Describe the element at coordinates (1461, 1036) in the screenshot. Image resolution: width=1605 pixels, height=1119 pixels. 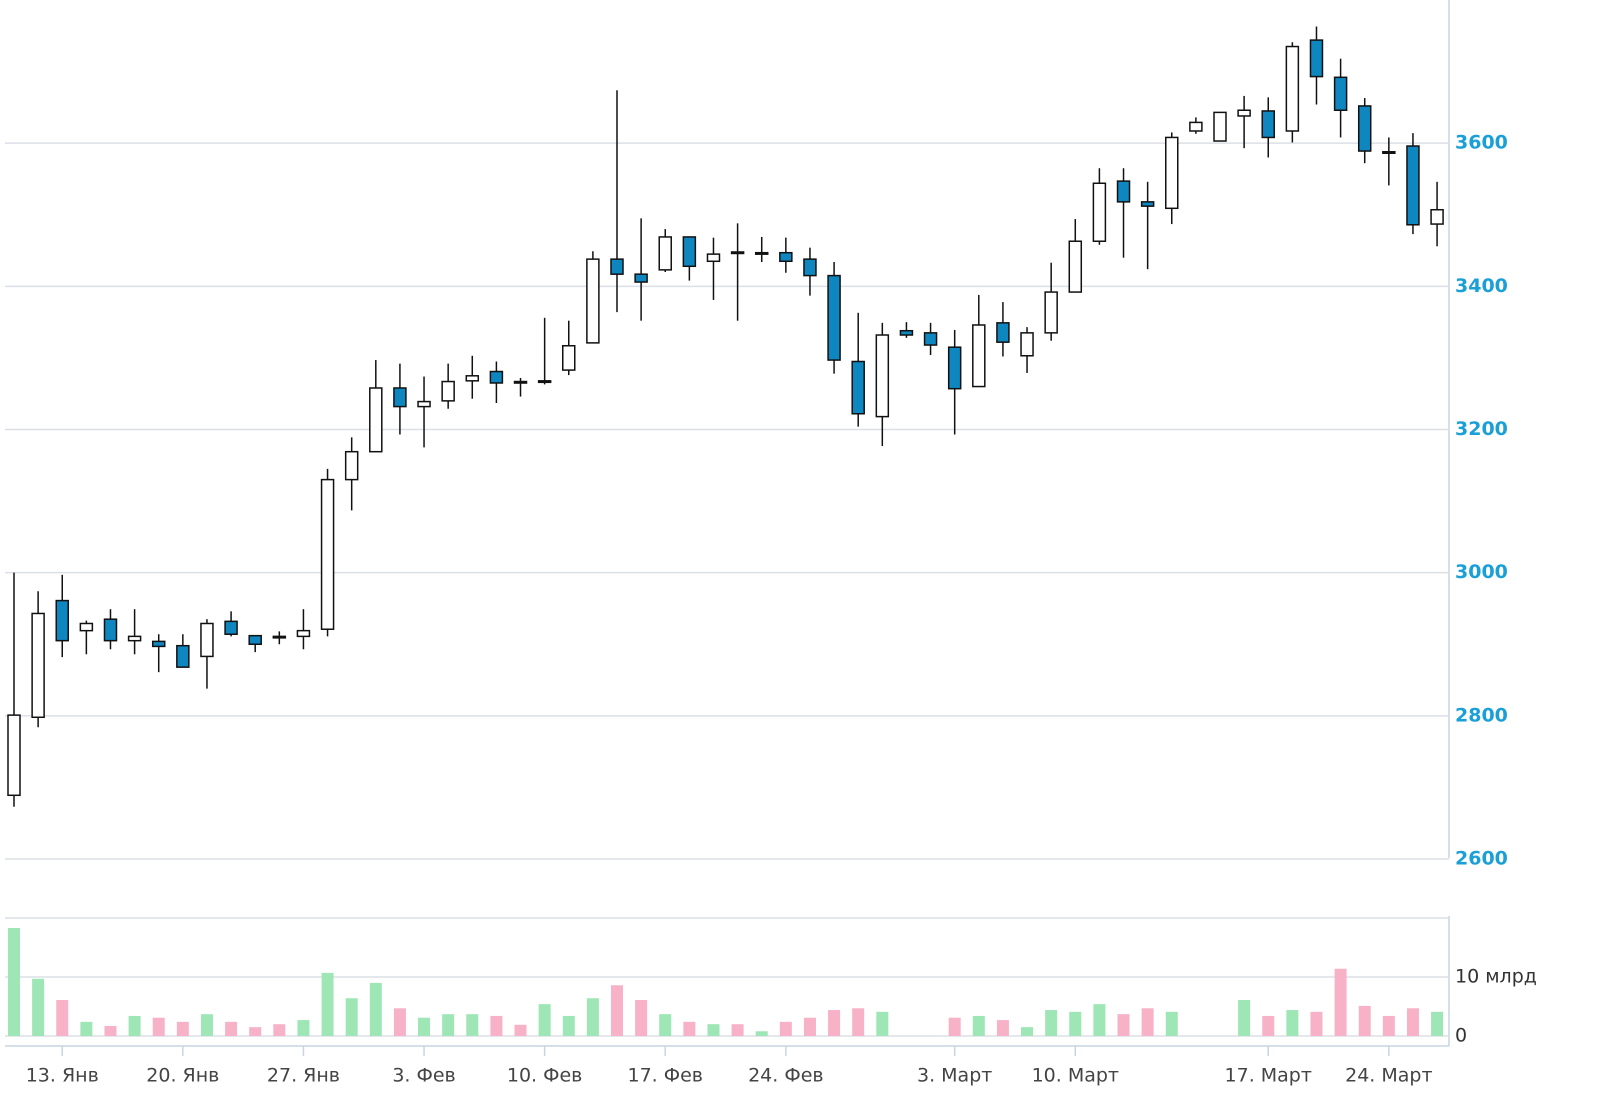
I see `volume-tick-label: 0` at that location.